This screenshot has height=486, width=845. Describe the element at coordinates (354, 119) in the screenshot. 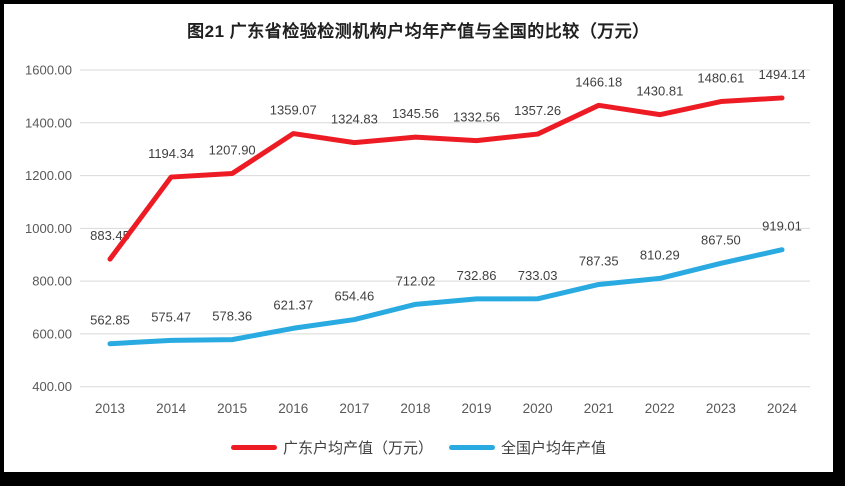

I see `data-label: 1324.83` at that location.